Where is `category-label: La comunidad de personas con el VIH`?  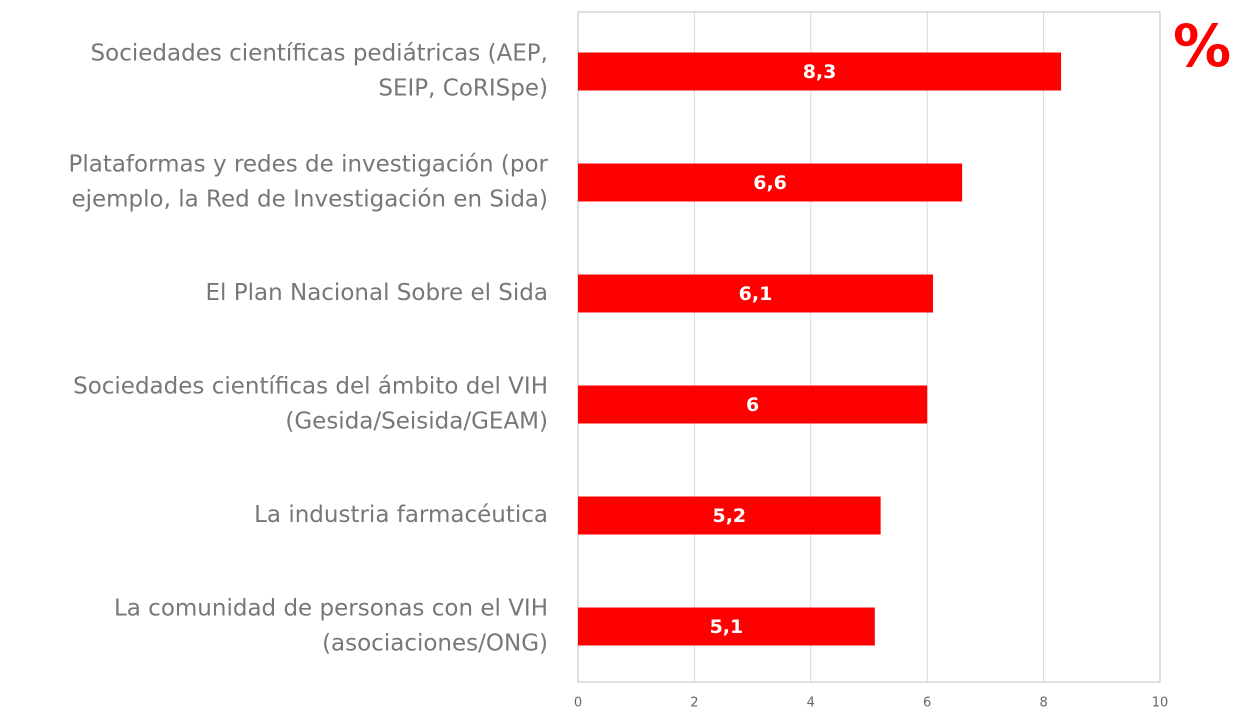 category-label: La comunidad de personas con el VIH is located at coordinates (331, 609).